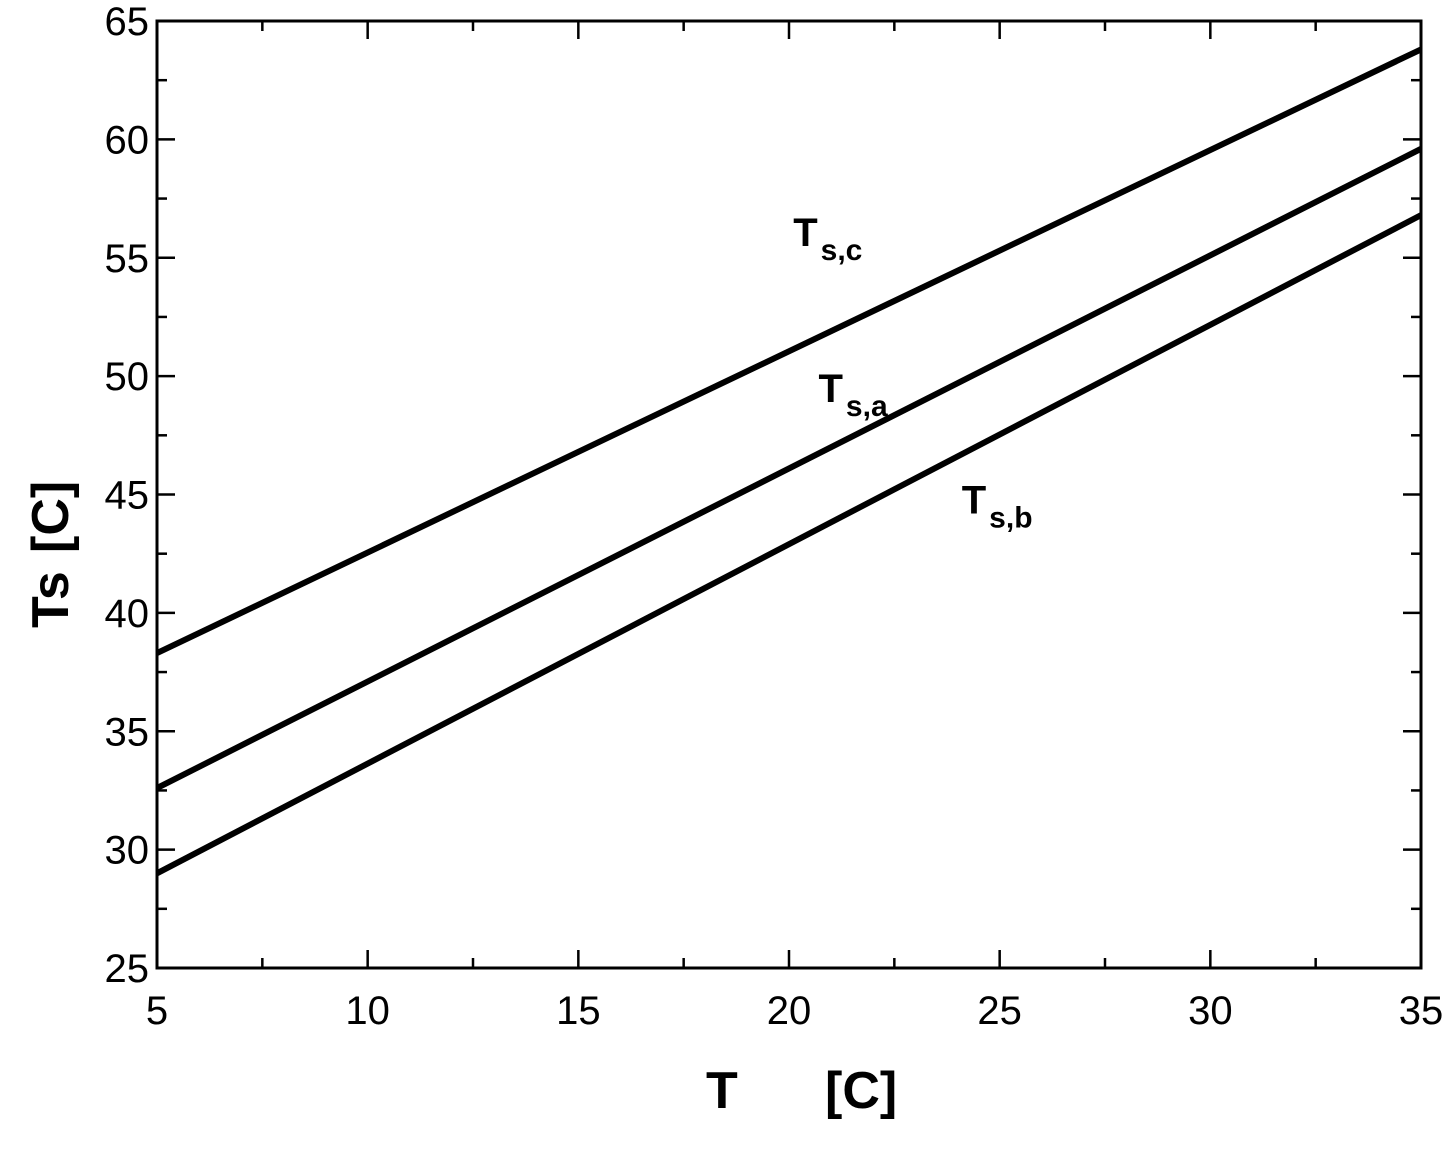  What do you see at coordinates (789, 1011) in the screenshot?
I see `x-tick-label: 20` at bounding box center [789, 1011].